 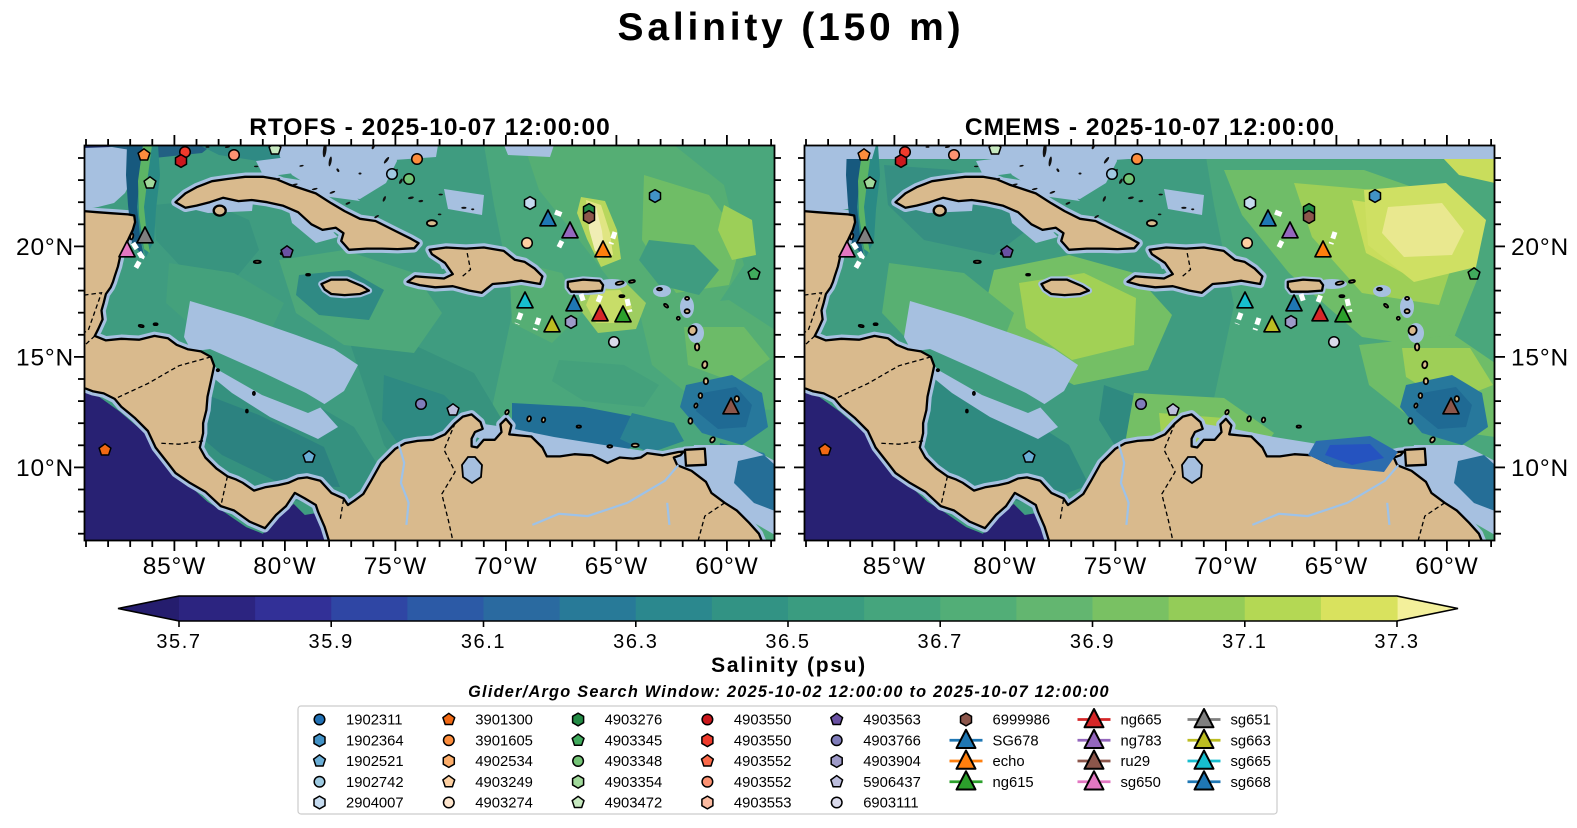 What do you see at coordinates (1396, 642) in the screenshot?
I see `svg-text: 37.3` at bounding box center [1396, 642].